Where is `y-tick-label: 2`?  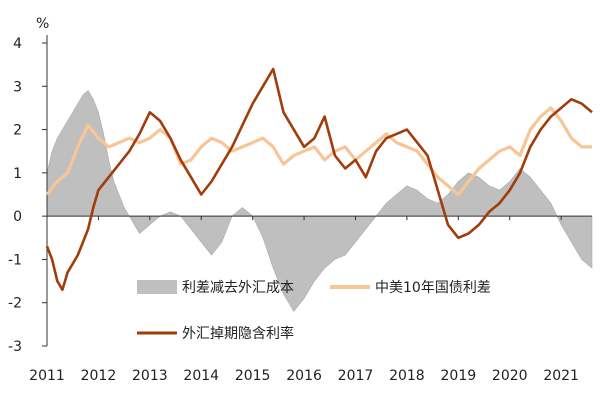 y-tick-label: 2 is located at coordinates (17, 131).